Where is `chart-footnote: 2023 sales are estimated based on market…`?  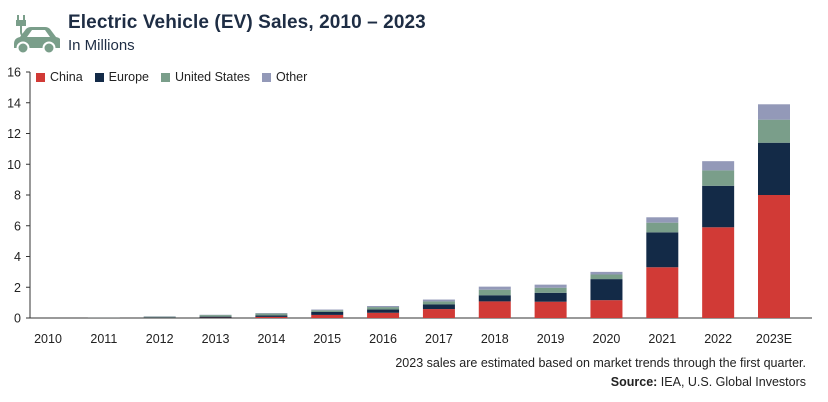
chart-footnote: 2023 sales are estimated based on market… is located at coordinates (600, 363).